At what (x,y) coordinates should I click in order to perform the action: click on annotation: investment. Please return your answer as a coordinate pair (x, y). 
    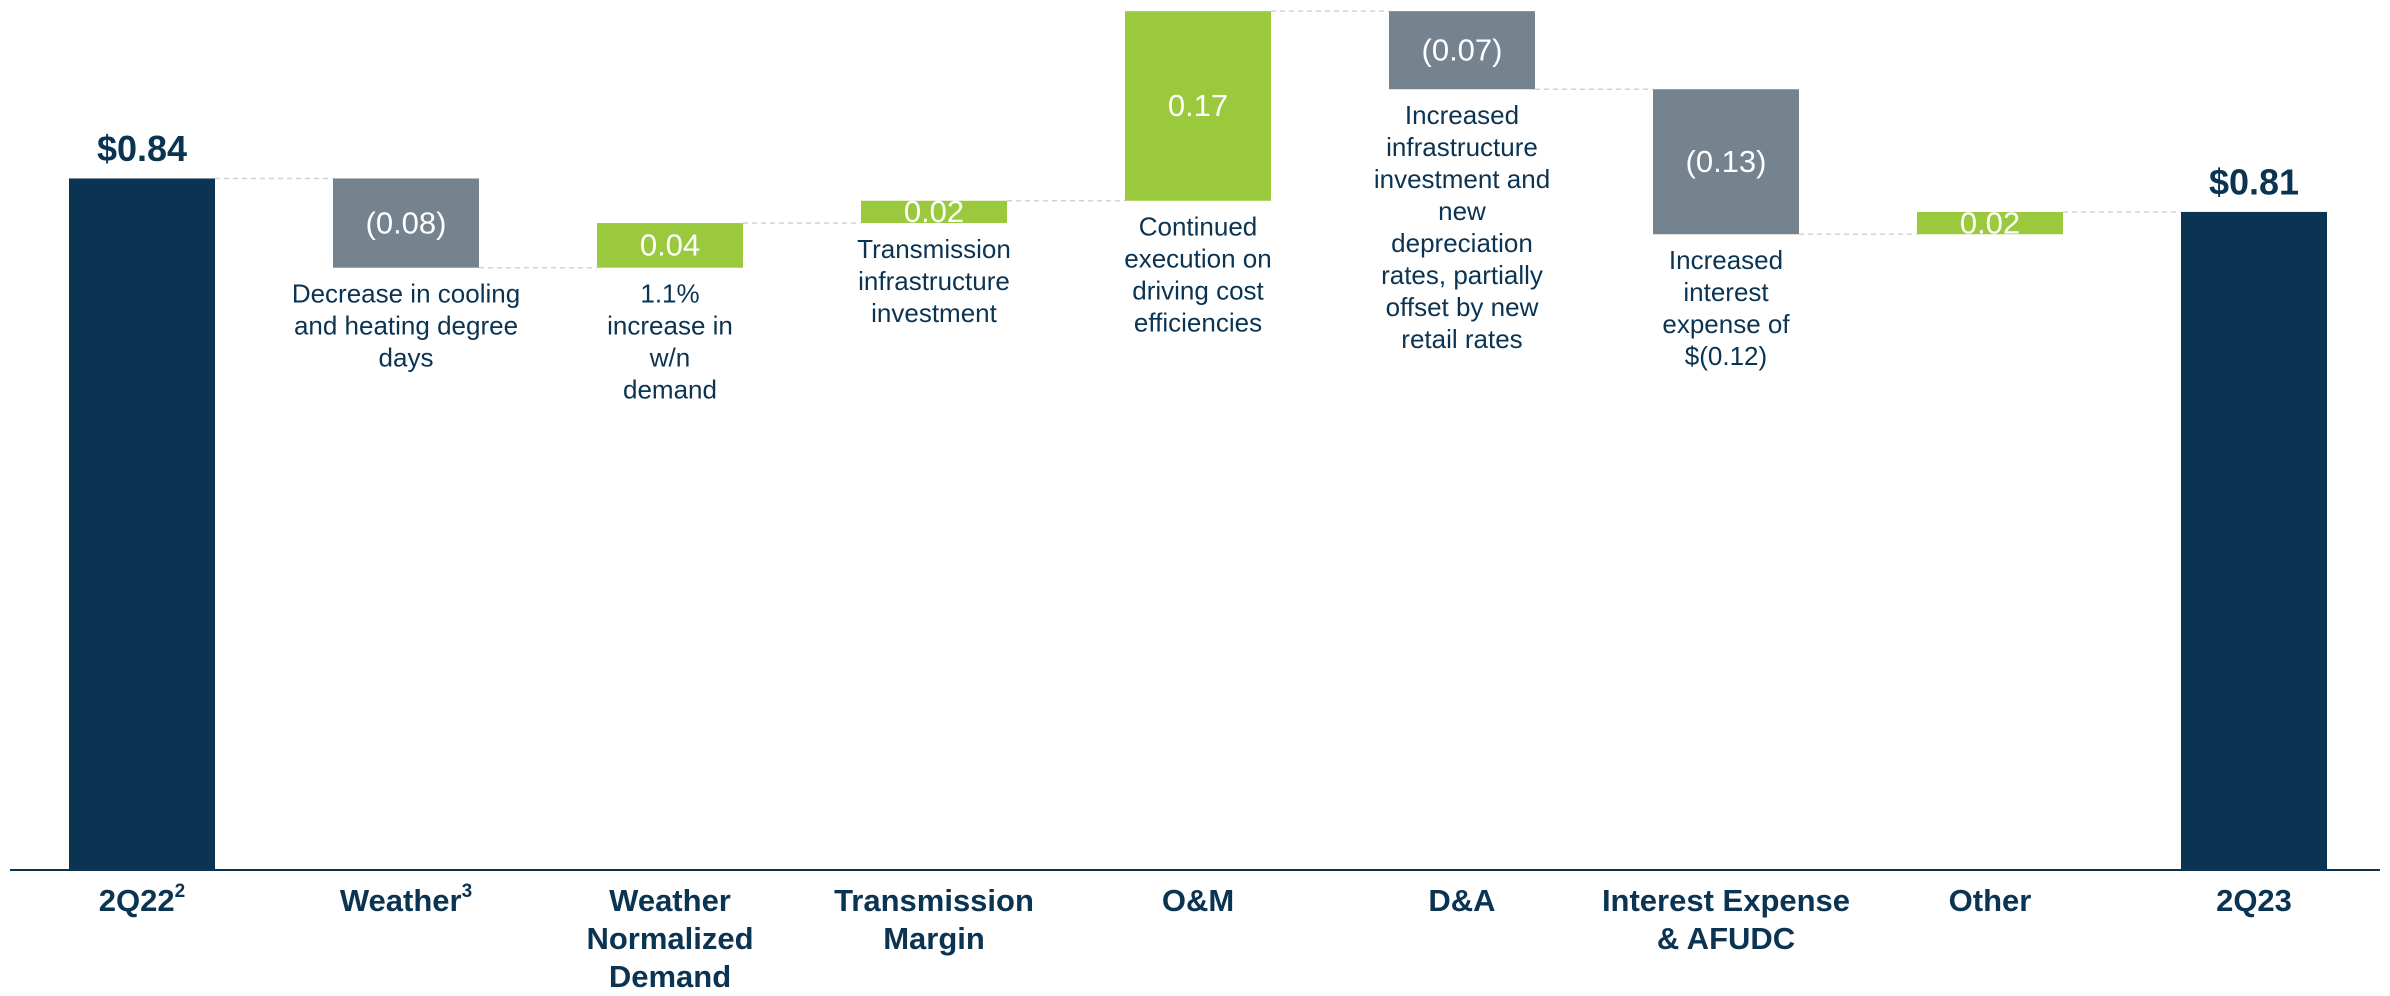
    Looking at the image, I should click on (934, 313).